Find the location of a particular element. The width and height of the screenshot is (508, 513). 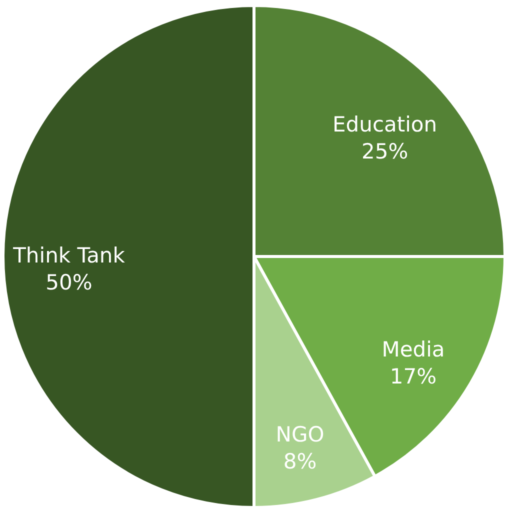

slice-label: Think Tank is located at coordinates (69, 256).